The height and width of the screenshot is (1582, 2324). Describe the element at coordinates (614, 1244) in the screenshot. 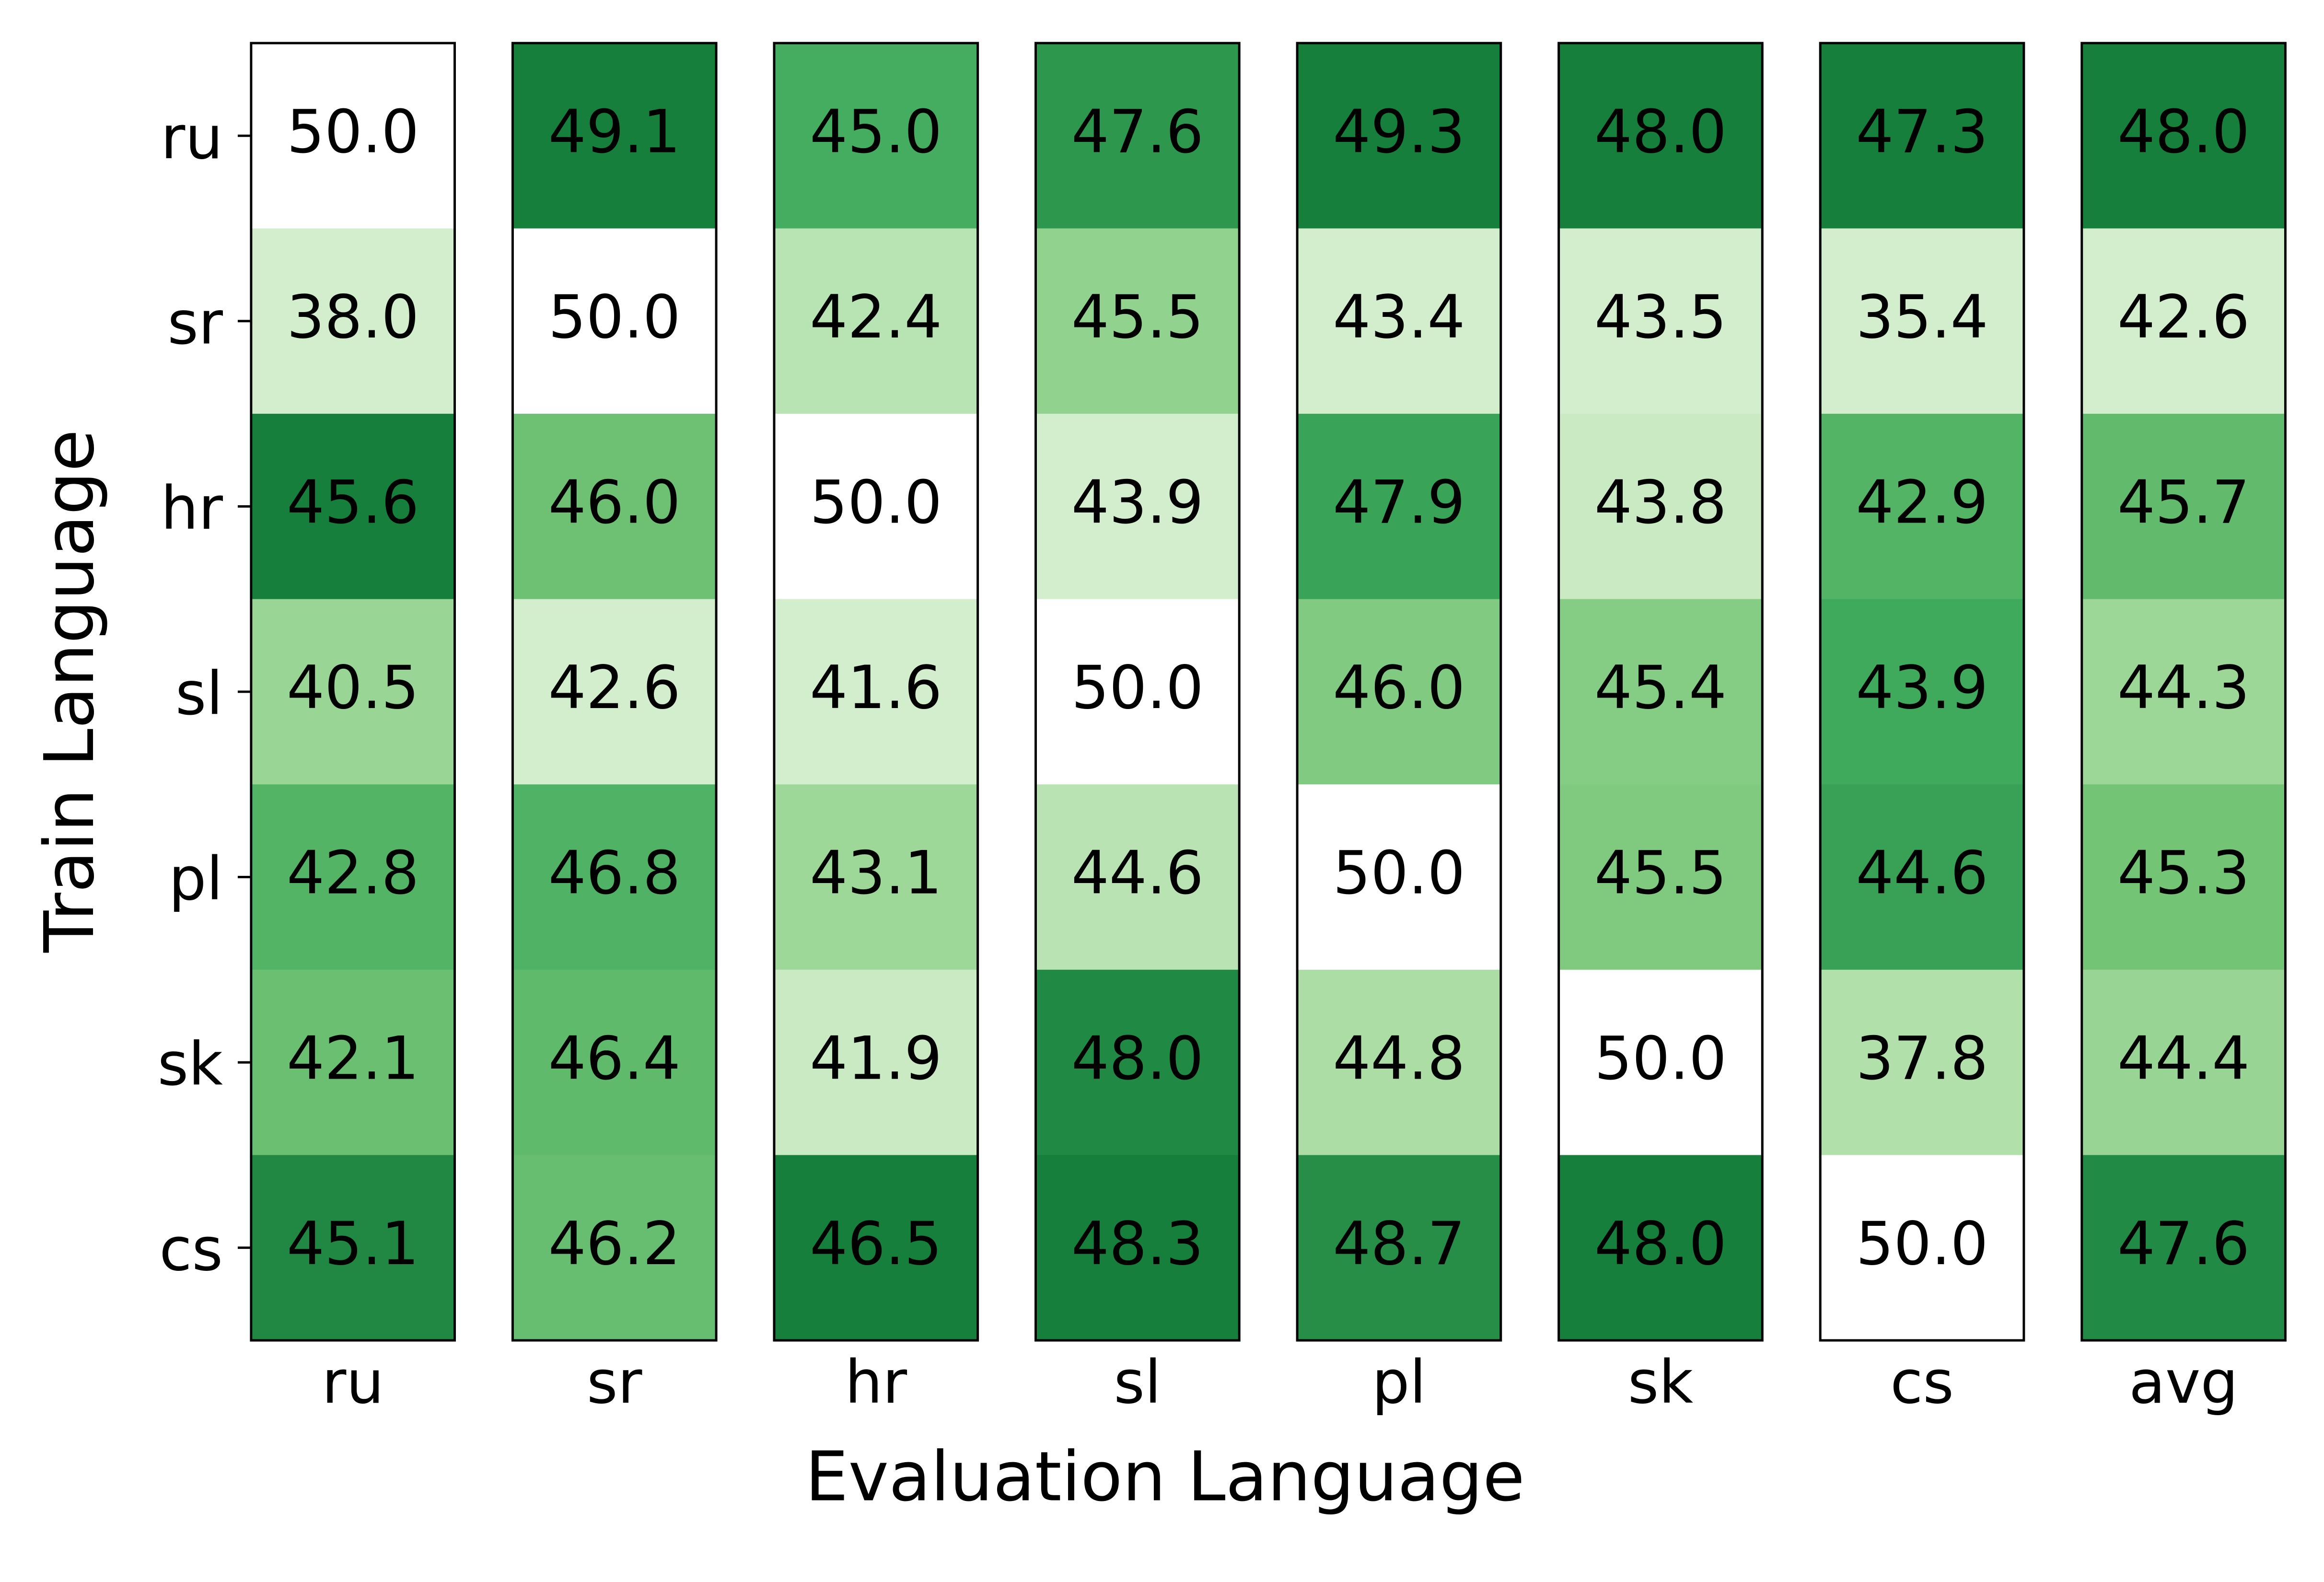

I see `cell-label: 46.2` at that location.